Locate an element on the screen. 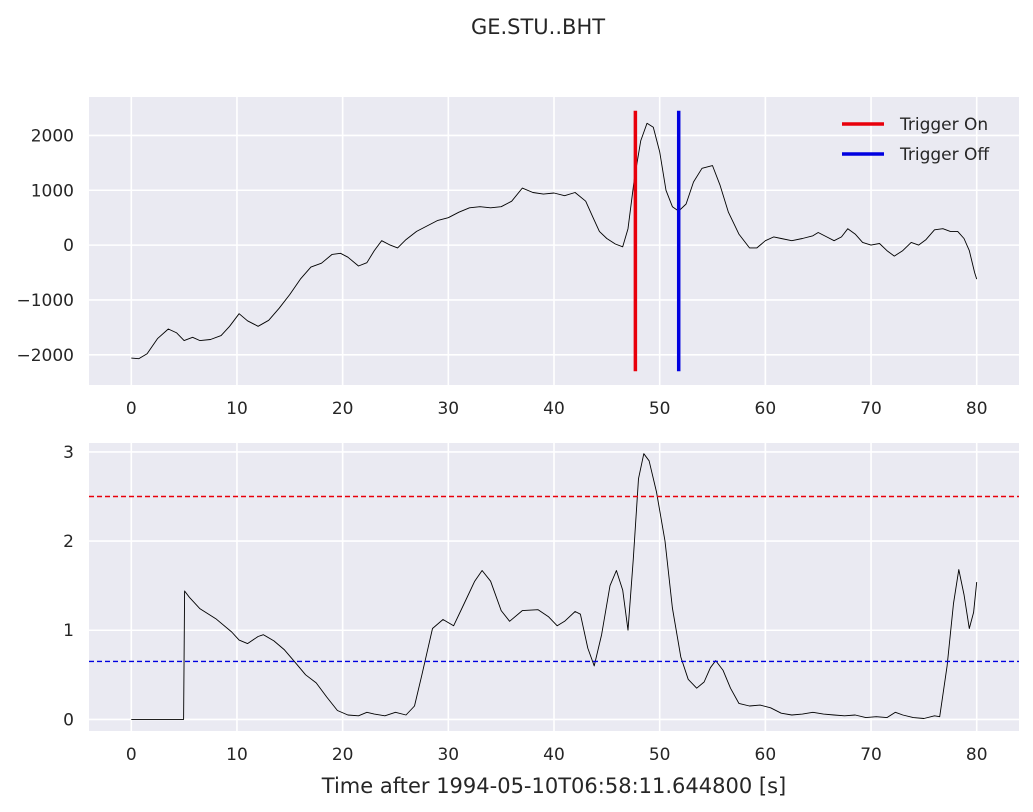 Image resolution: width=1033 pixels, height=812 pixels. y-tick-label: −2000 is located at coordinates (45, 356).